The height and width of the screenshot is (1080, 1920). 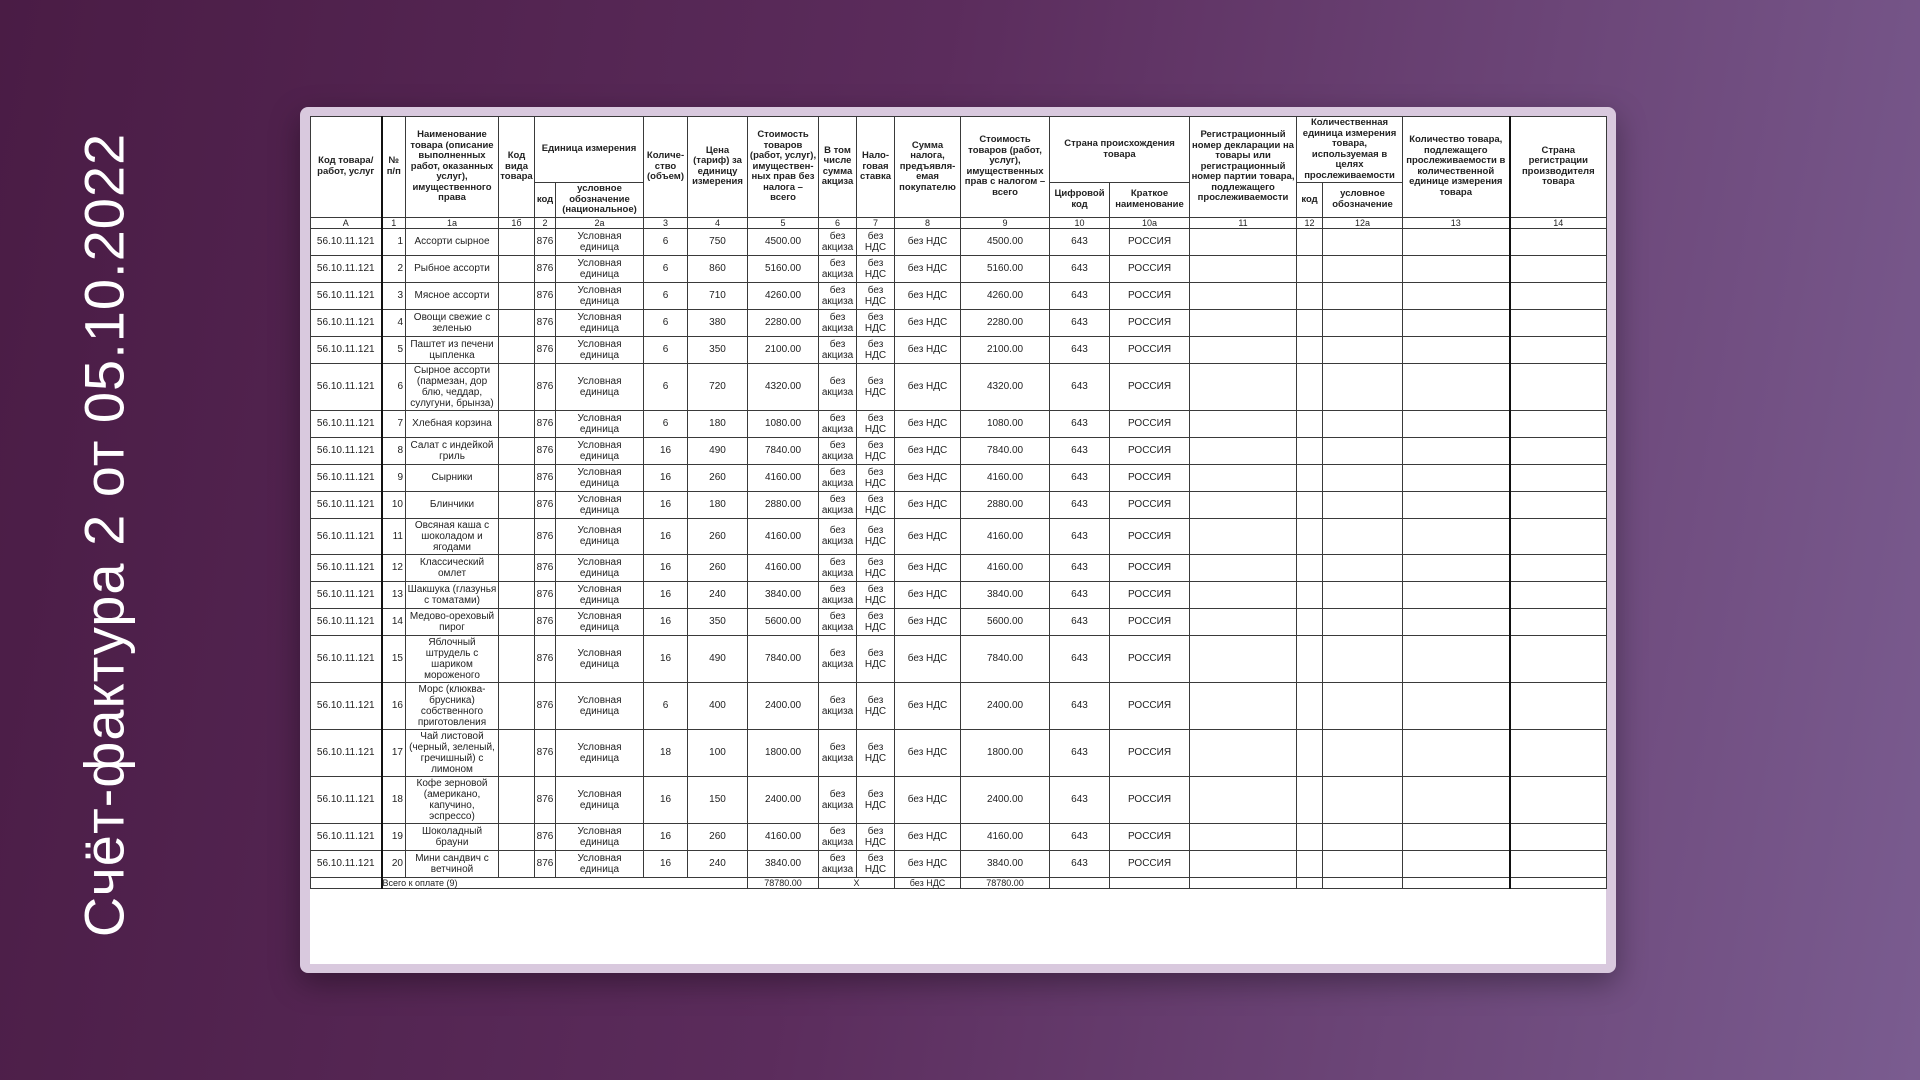 I want to click on row-number: 9, so click(x=393, y=477).